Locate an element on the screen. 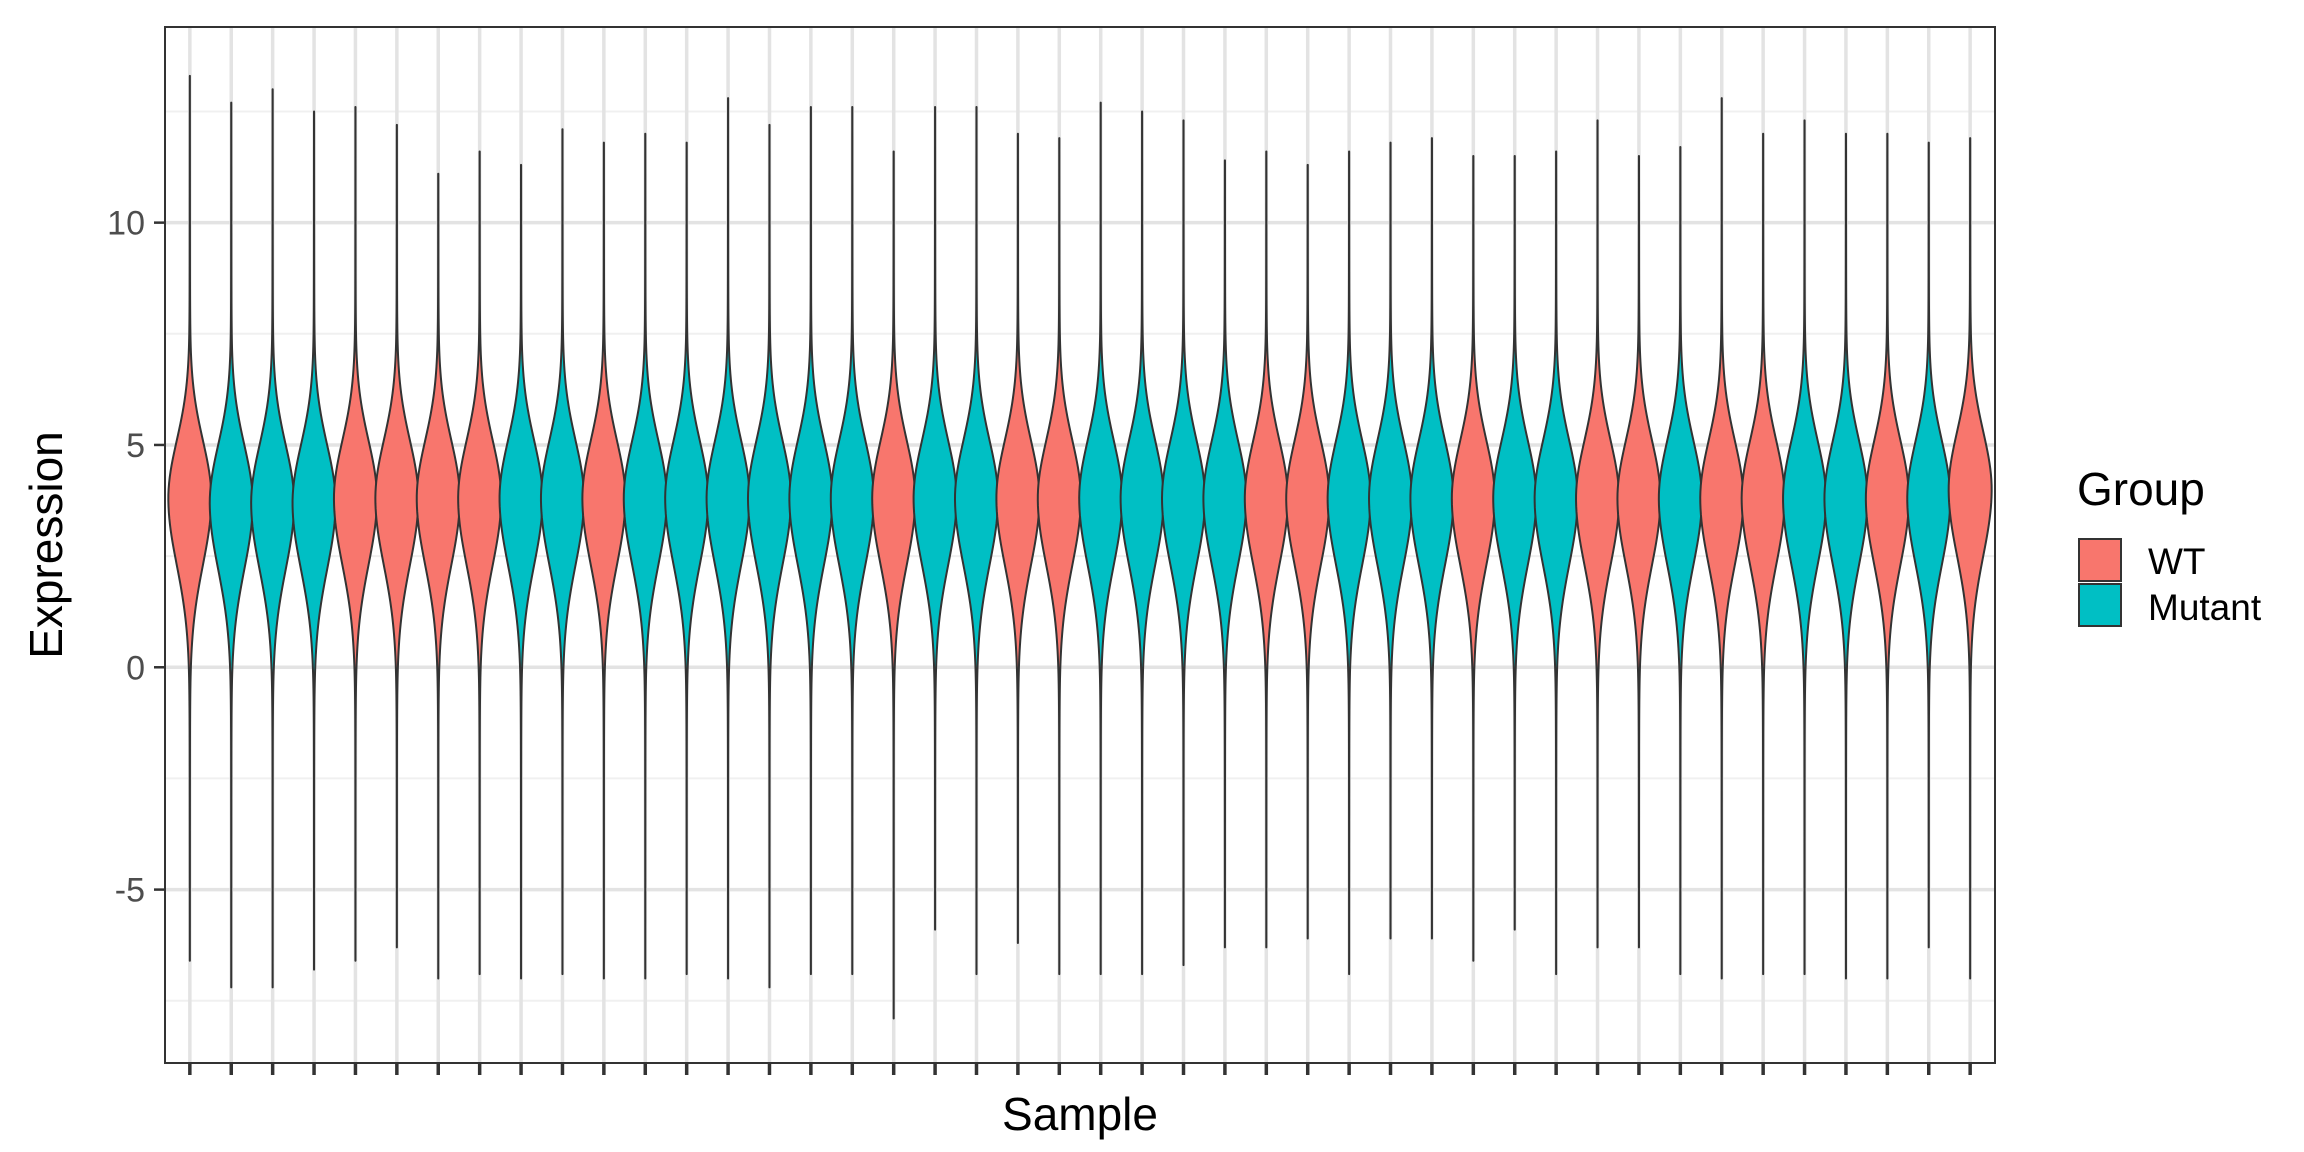 The width and height of the screenshot is (2304, 1152). y-axis: -5 0 5 10 is located at coordinates (136, 557).